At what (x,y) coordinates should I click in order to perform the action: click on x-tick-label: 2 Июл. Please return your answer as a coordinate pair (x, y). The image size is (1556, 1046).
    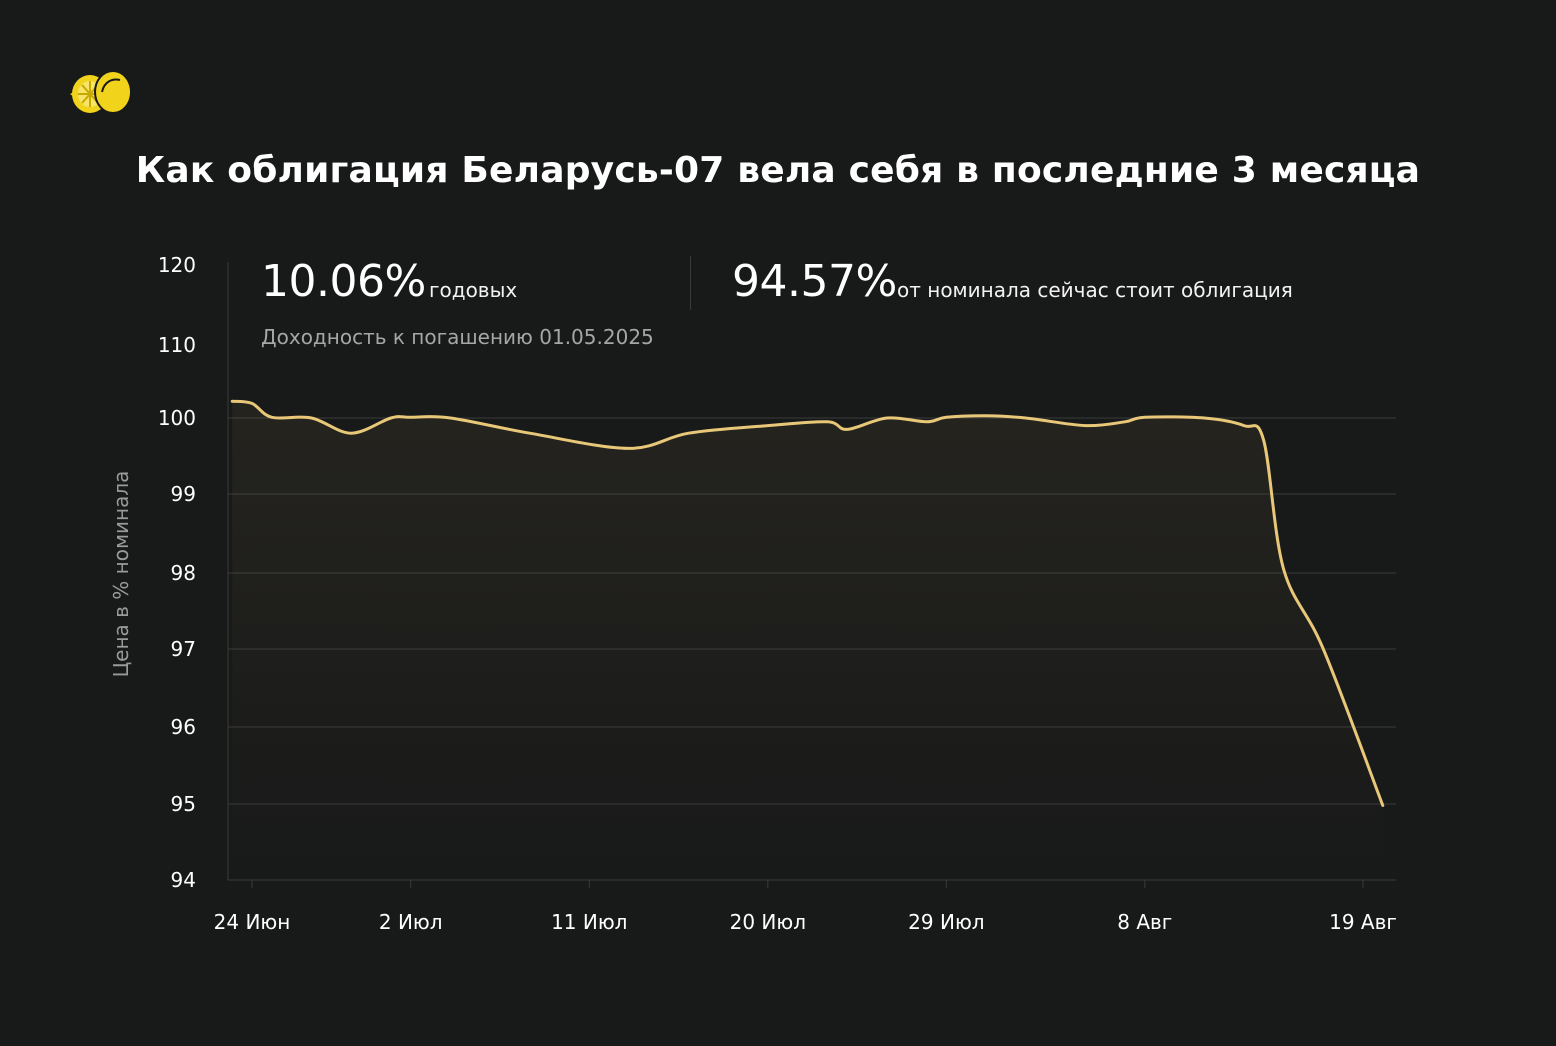
    Looking at the image, I should click on (411, 922).